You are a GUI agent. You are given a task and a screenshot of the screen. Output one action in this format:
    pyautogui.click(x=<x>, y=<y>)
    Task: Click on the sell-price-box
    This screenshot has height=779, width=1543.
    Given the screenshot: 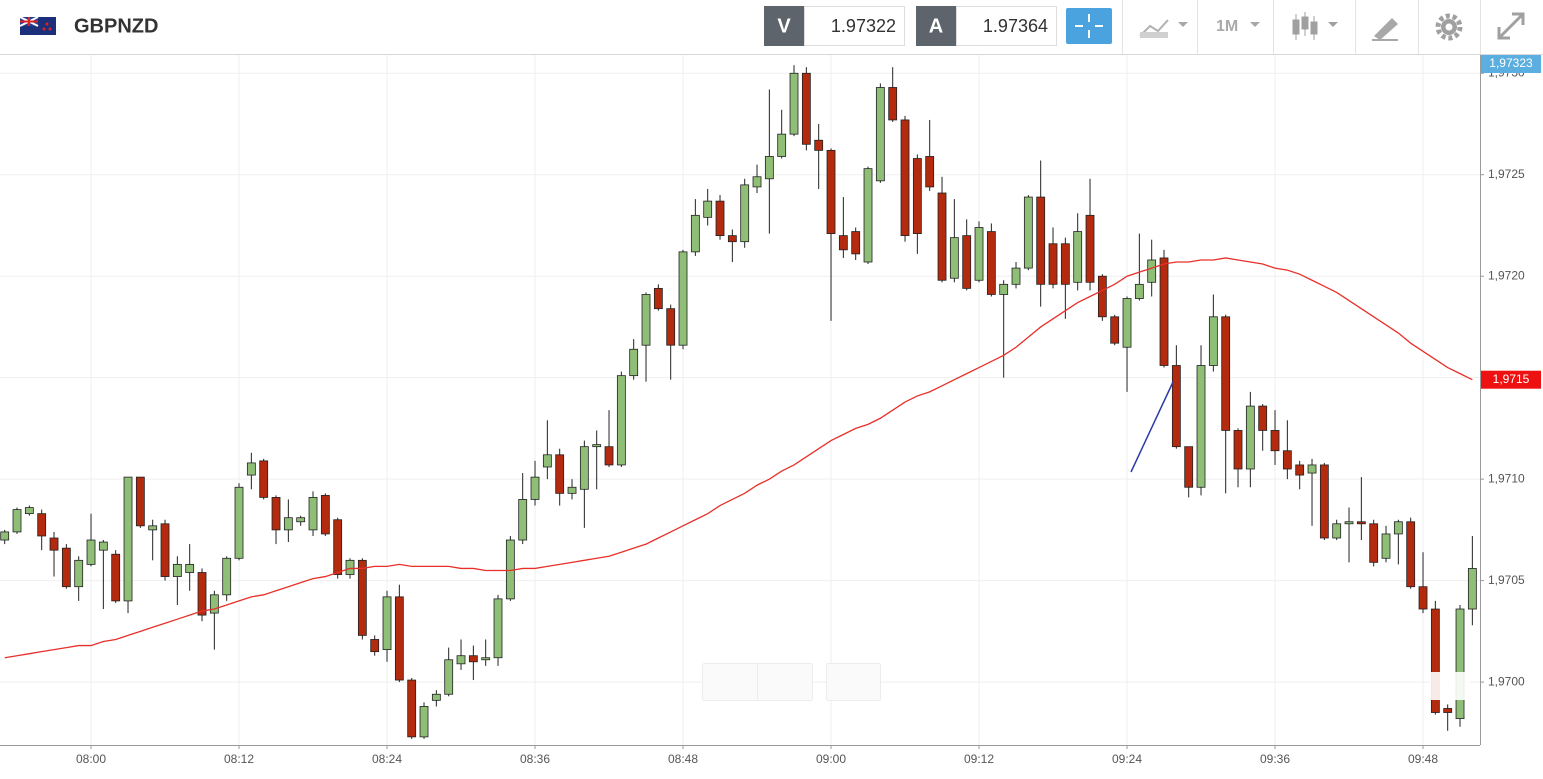 What is the action you would take?
    pyautogui.click(x=854, y=26)
    